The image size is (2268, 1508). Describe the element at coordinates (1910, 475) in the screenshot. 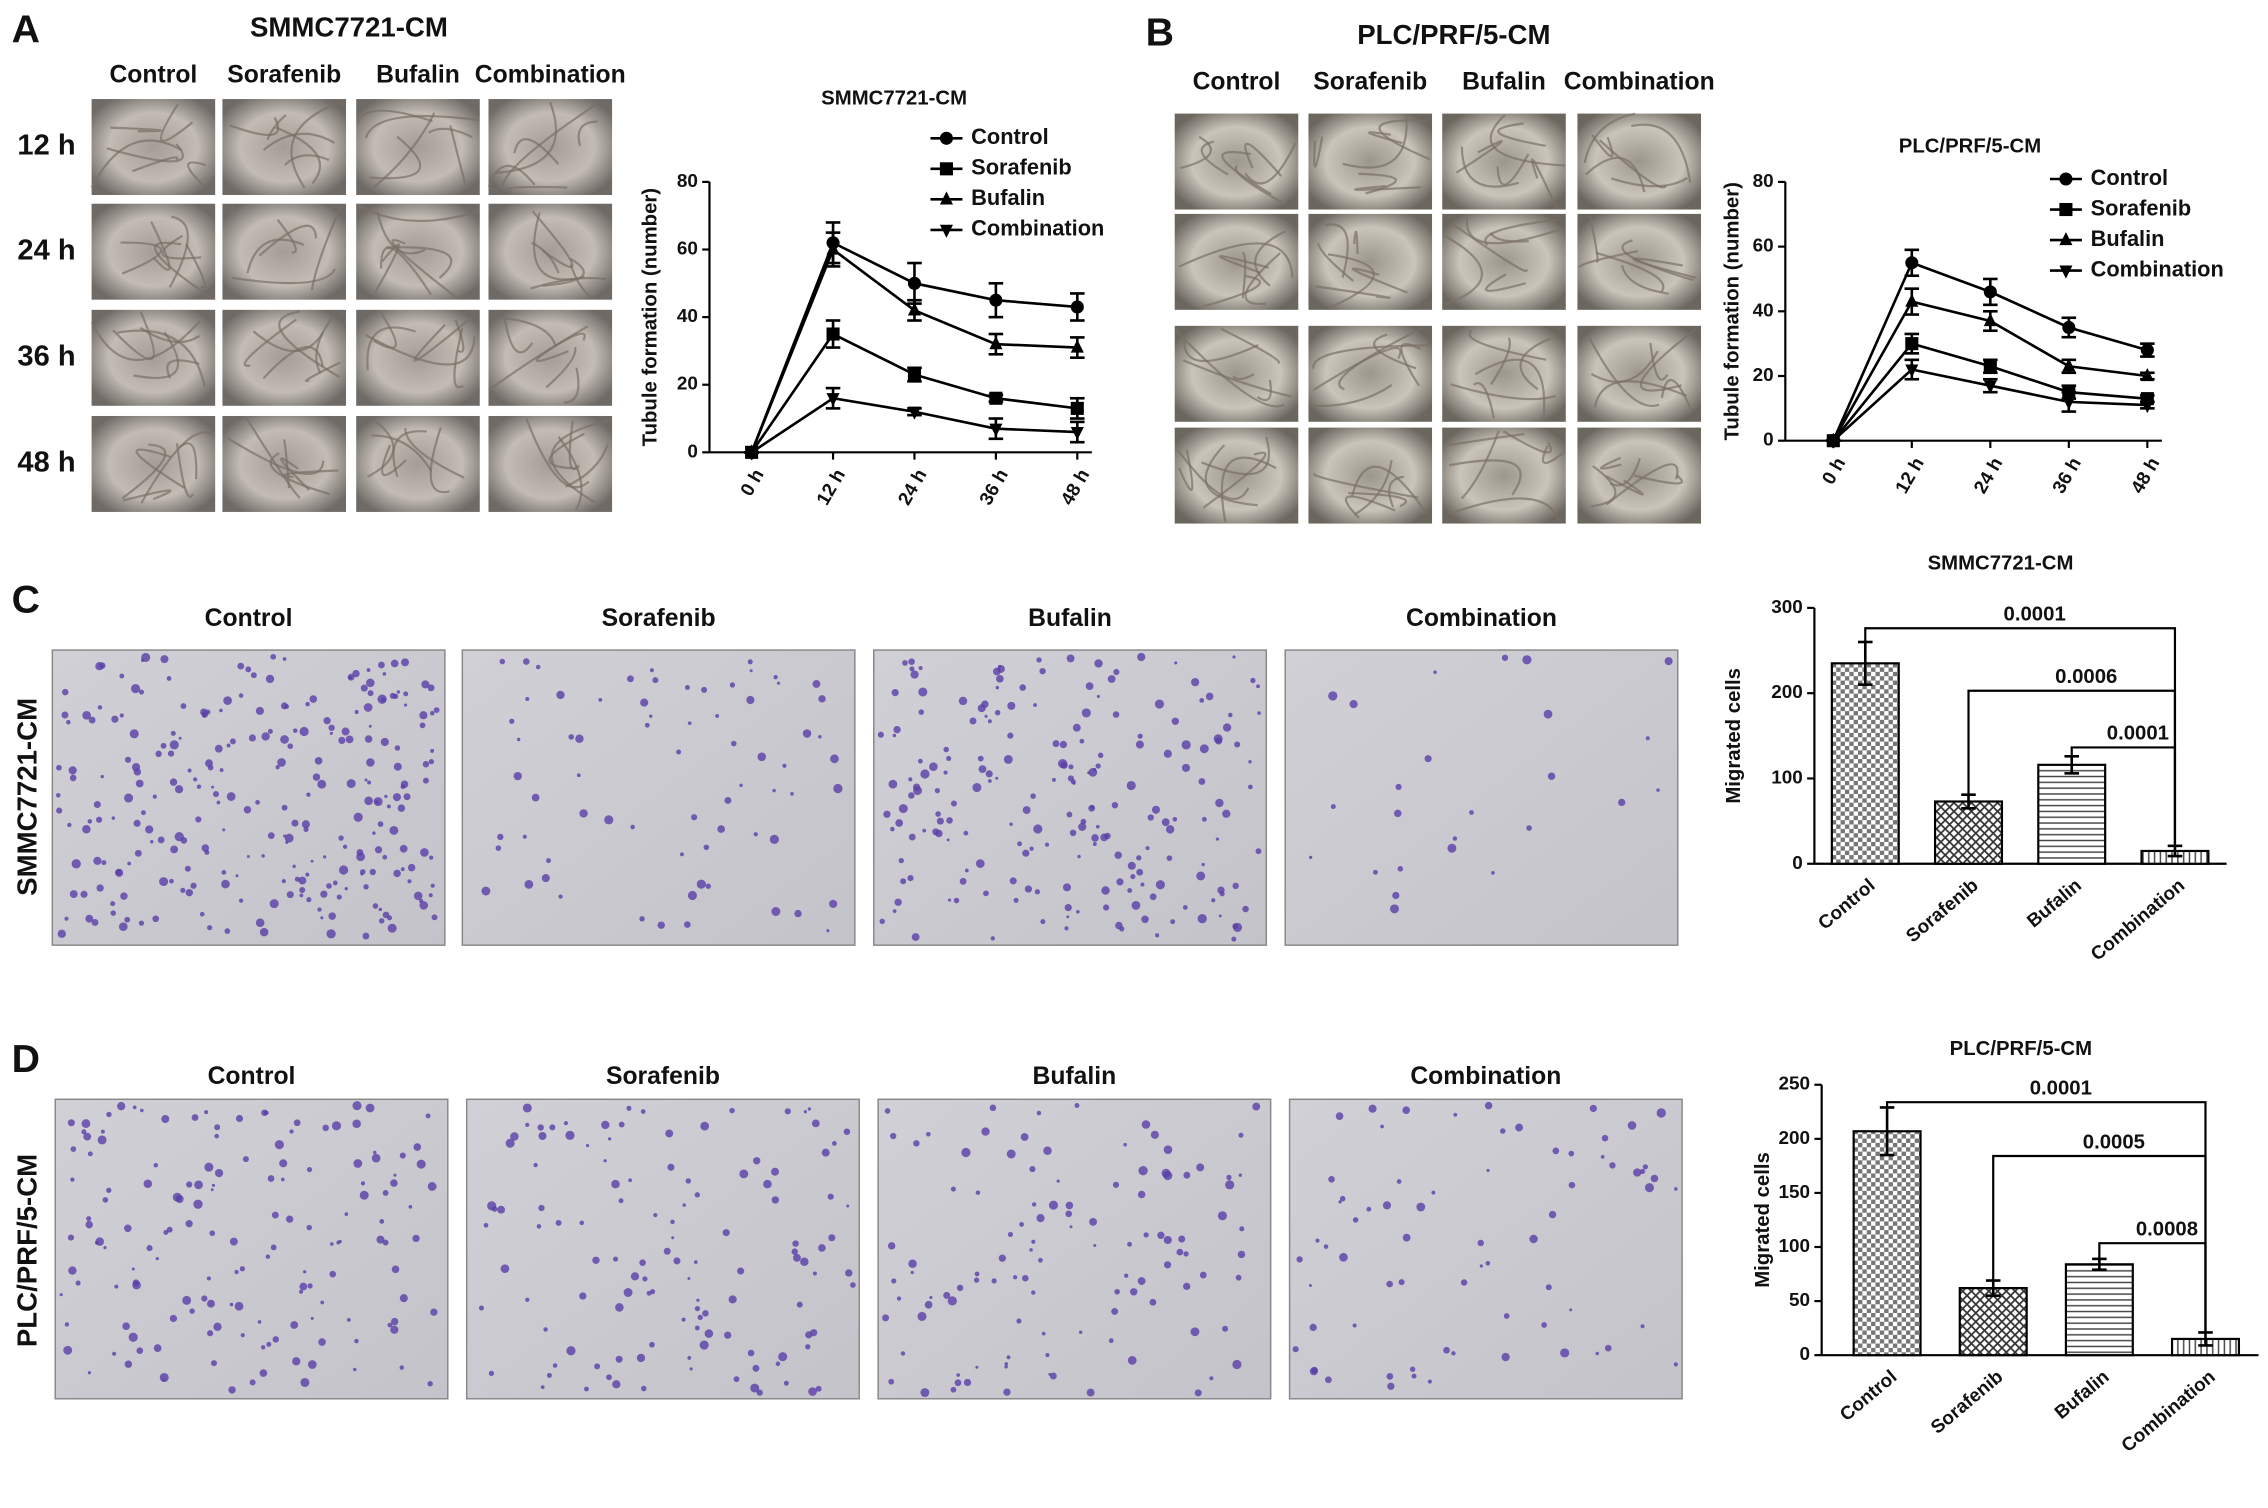

I see `x-tick-label: 12 h` at that location.